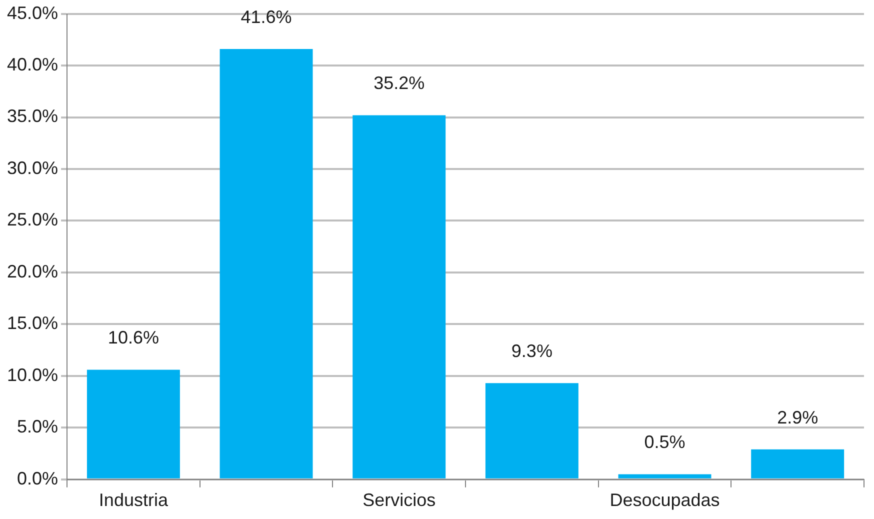 This screenshot has width=874, height=519. What do you see at coordinates (665, 442) in the screenshot?
I see `data-label: 0.5%` at bounding box center [665, 442].